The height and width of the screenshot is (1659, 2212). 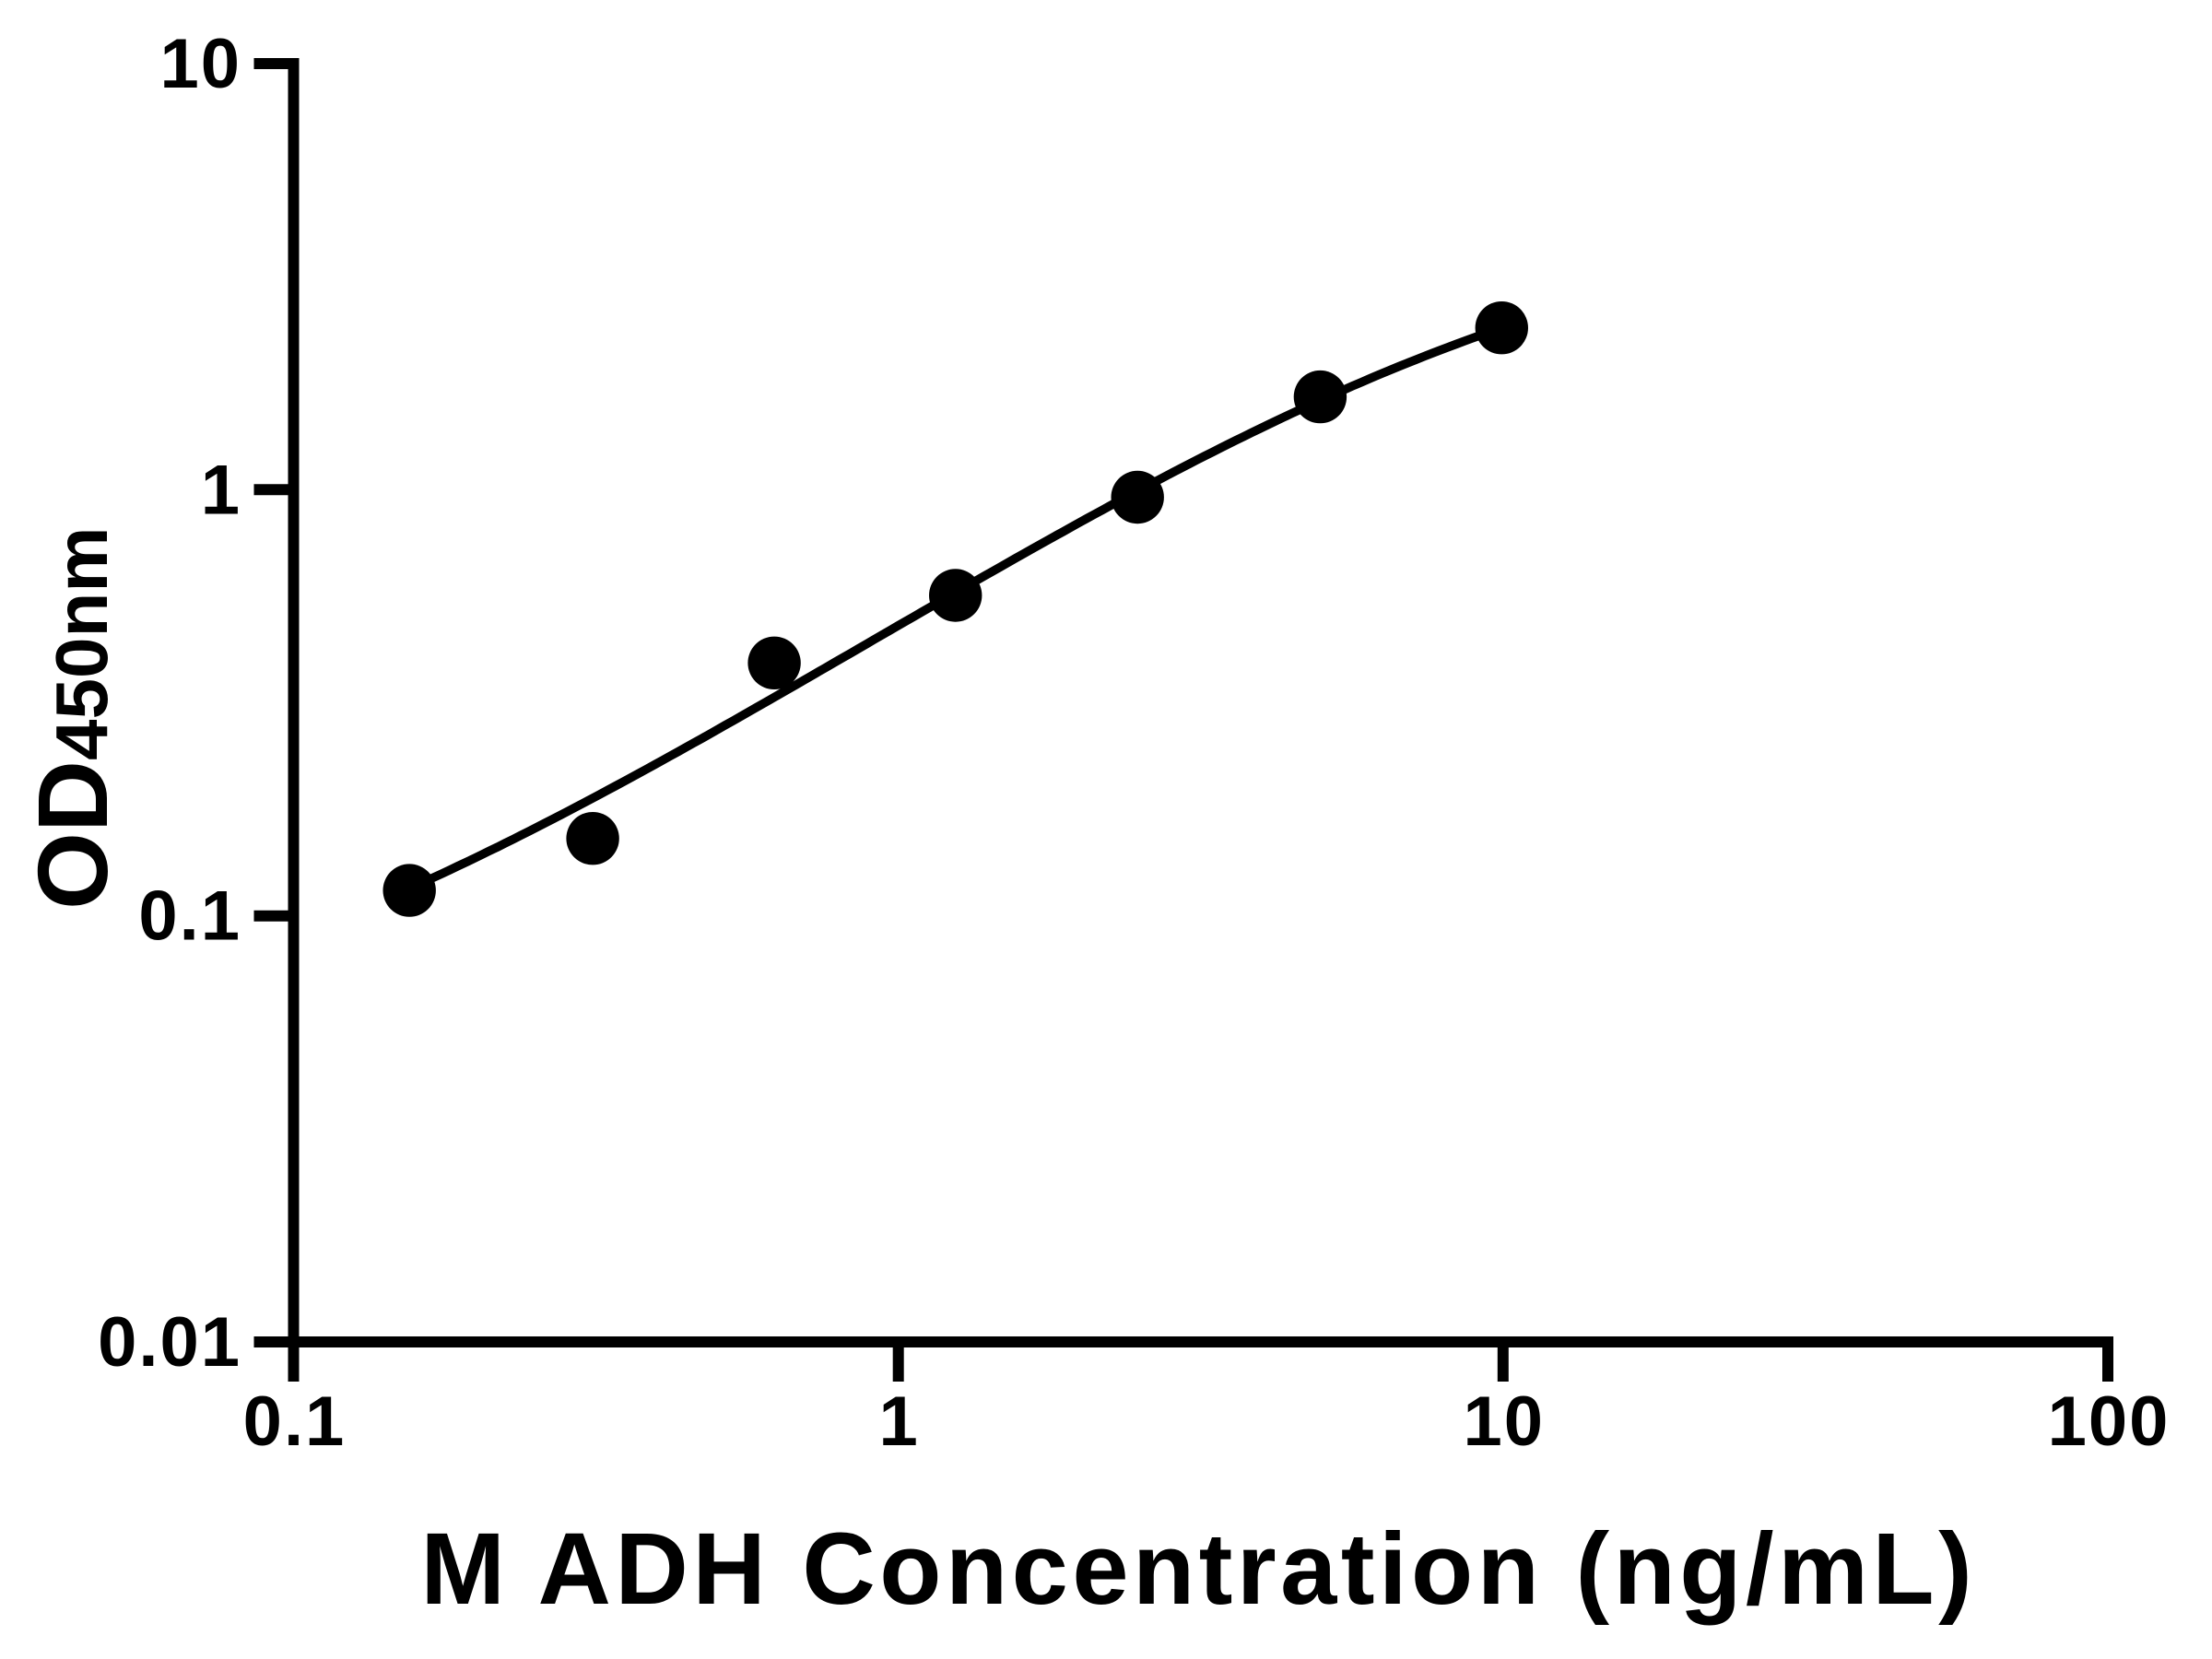 What do you see at coordinates (169, 1342) in the screenshot?
I see `svg-text: 0.01` at bounding box center [169, 1342].